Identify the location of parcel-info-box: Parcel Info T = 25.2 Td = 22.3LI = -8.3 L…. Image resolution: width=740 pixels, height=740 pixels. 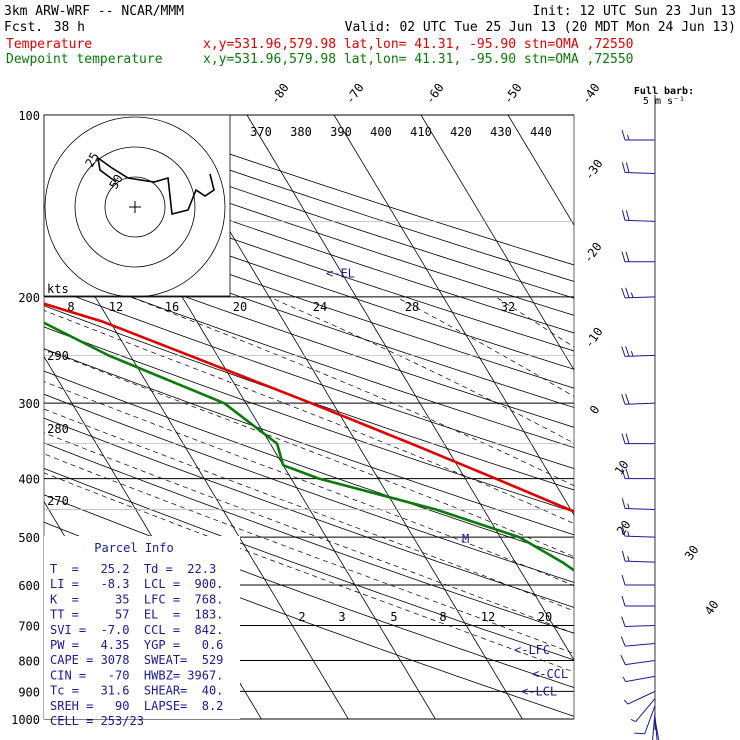
(142, 632).